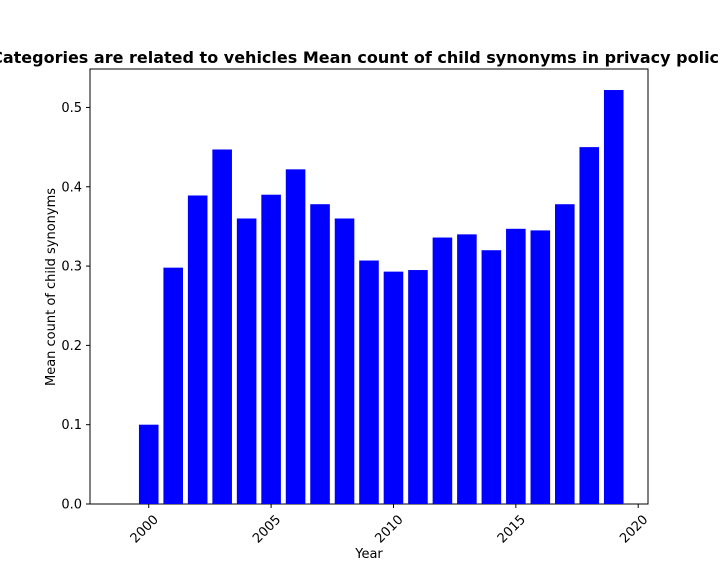 The width and height of the screenshot is (720, 576). Describe the element at coordinates (393, 387) in the screenshot. I see `bar-2010` at that location.